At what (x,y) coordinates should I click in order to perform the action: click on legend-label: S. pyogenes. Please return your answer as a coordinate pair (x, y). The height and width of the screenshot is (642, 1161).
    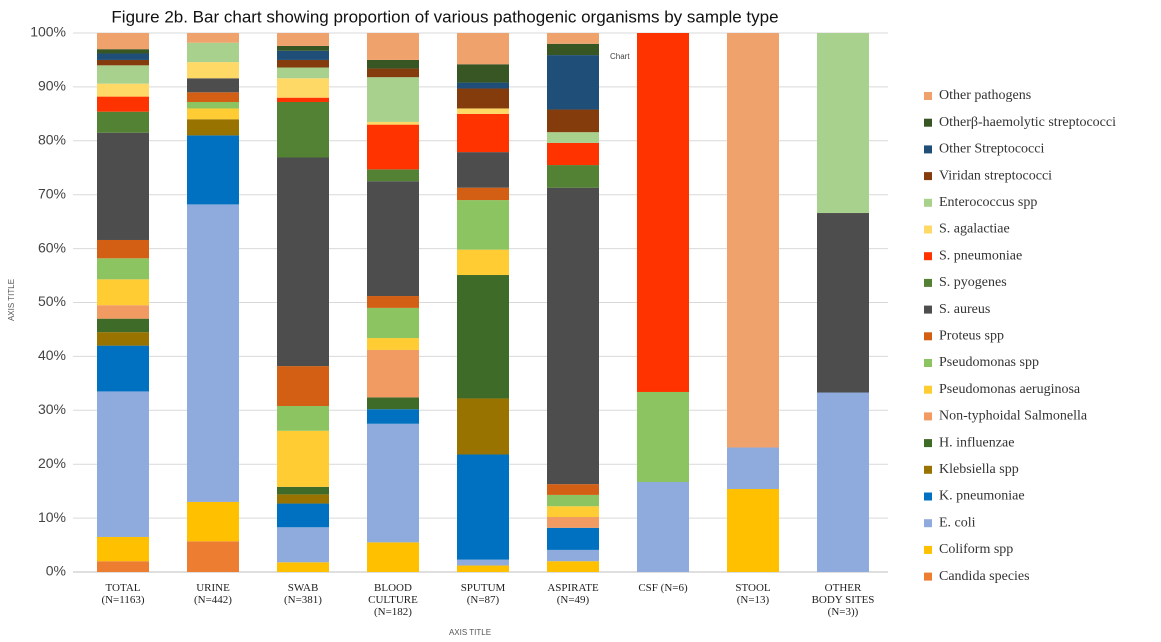
    Looking at the image, I should click on (973, 282).